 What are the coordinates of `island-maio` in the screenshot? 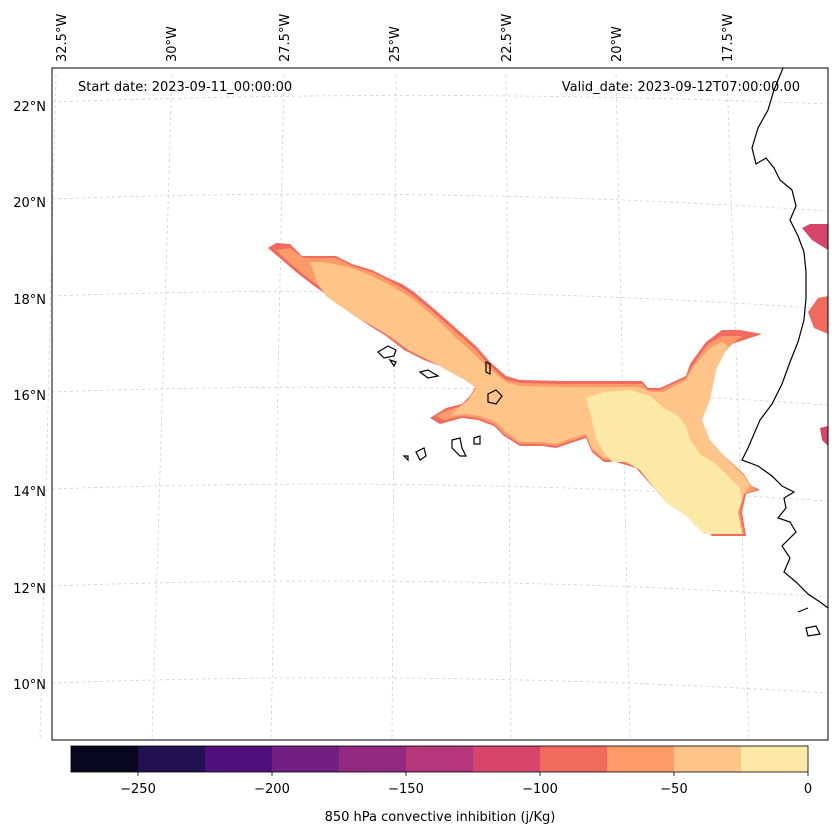 It's located at (477, 440).